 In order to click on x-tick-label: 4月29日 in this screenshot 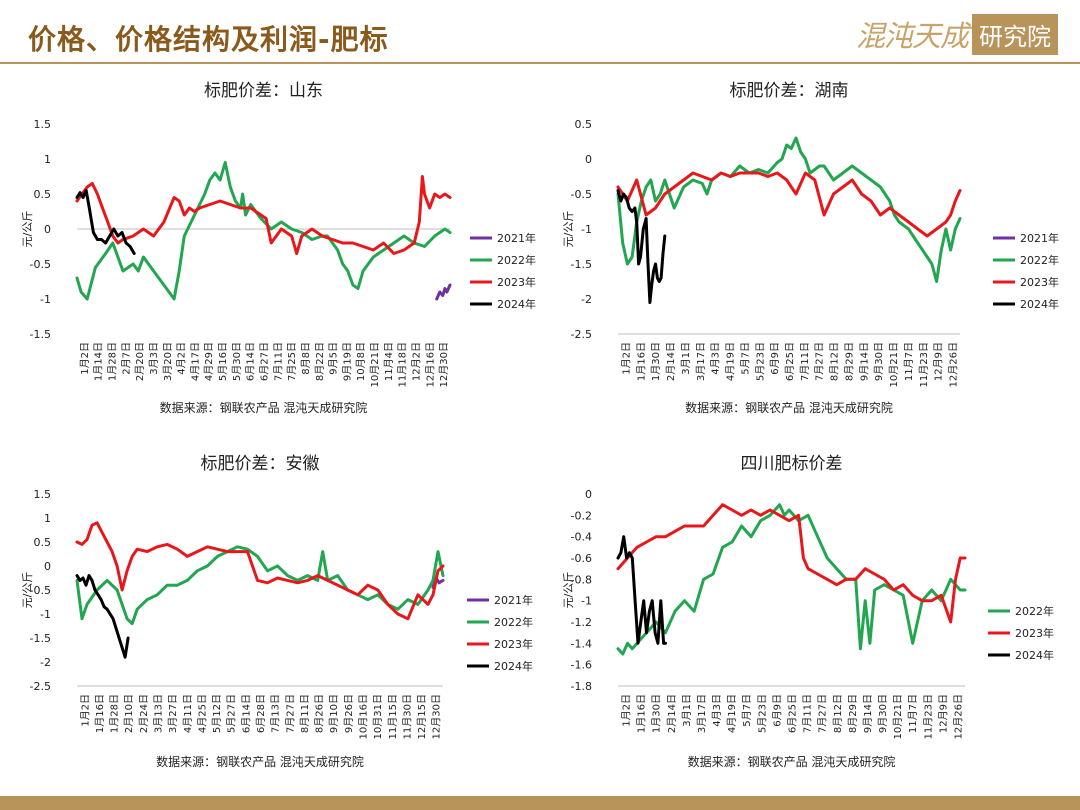, I will do `click(209, 361)`.